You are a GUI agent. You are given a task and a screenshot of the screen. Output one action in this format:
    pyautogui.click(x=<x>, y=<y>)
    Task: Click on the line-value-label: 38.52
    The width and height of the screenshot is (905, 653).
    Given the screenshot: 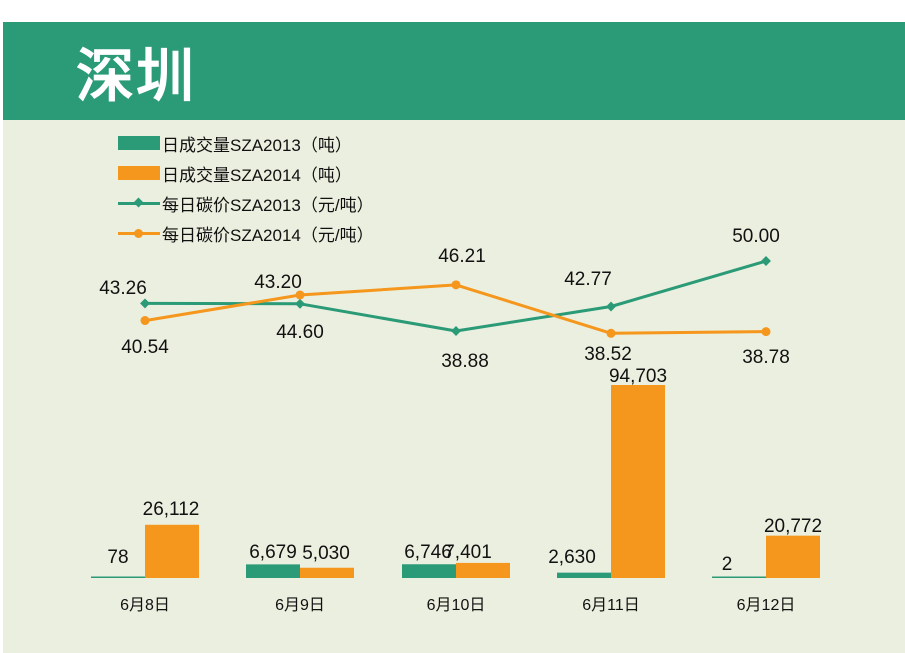 What is the action you would take?
    pyautogui.click(x=608, y=354)
    